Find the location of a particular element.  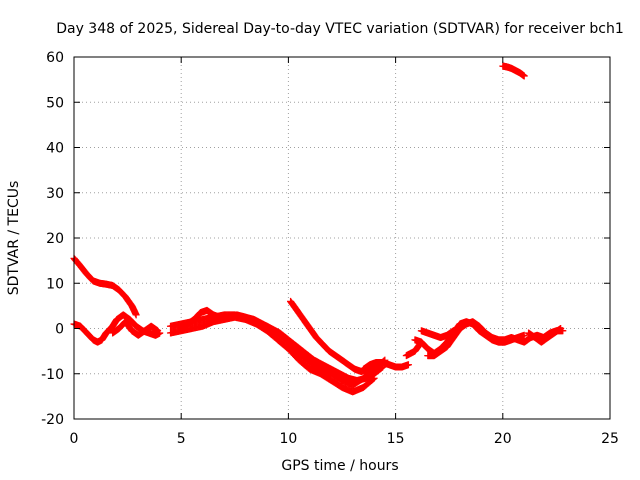

y-tick-label: 0 is located at coordinates (59, 330).